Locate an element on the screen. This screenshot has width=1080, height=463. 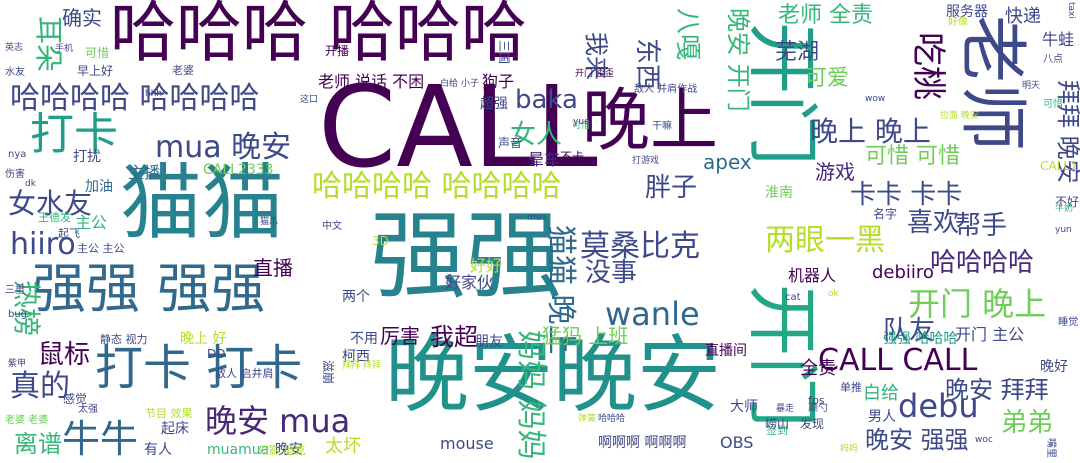
word: 干嘛 is located at coordinates (662, 126).